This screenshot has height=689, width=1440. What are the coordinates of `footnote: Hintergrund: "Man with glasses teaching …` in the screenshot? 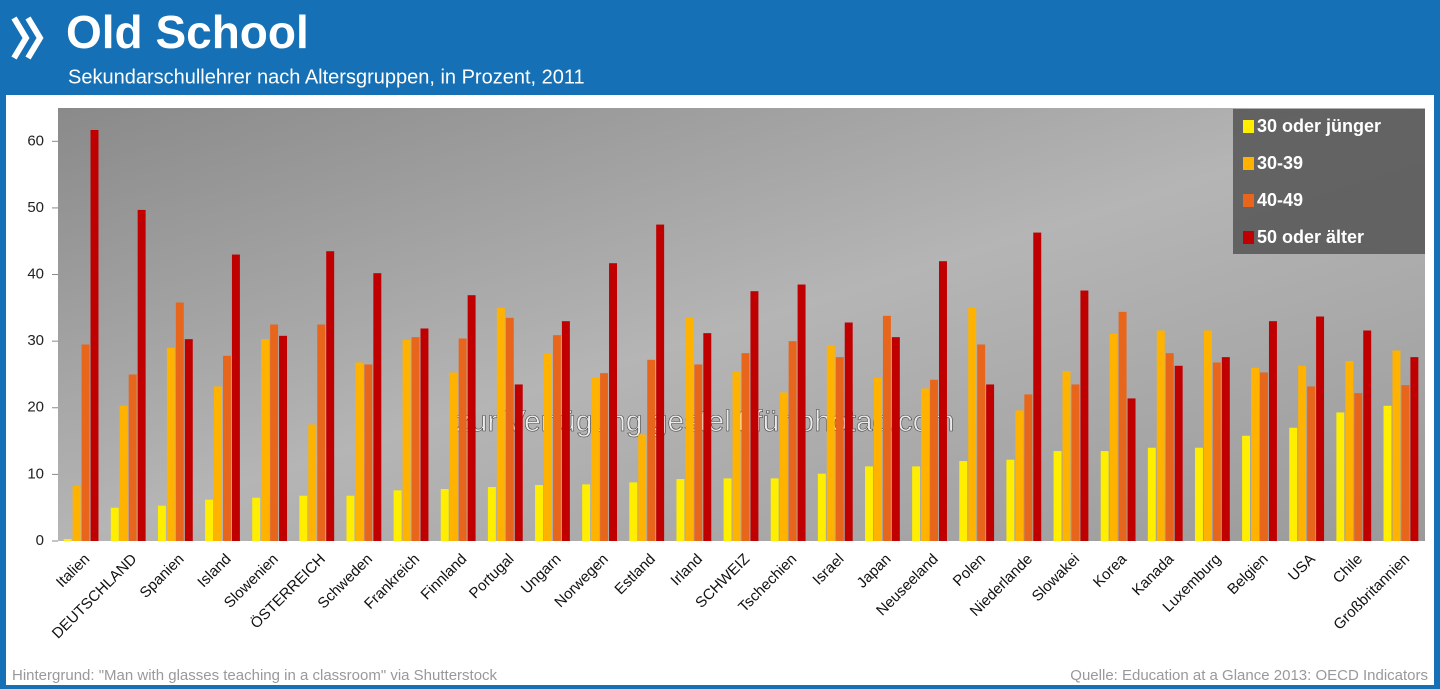 It's located at (255, 675).